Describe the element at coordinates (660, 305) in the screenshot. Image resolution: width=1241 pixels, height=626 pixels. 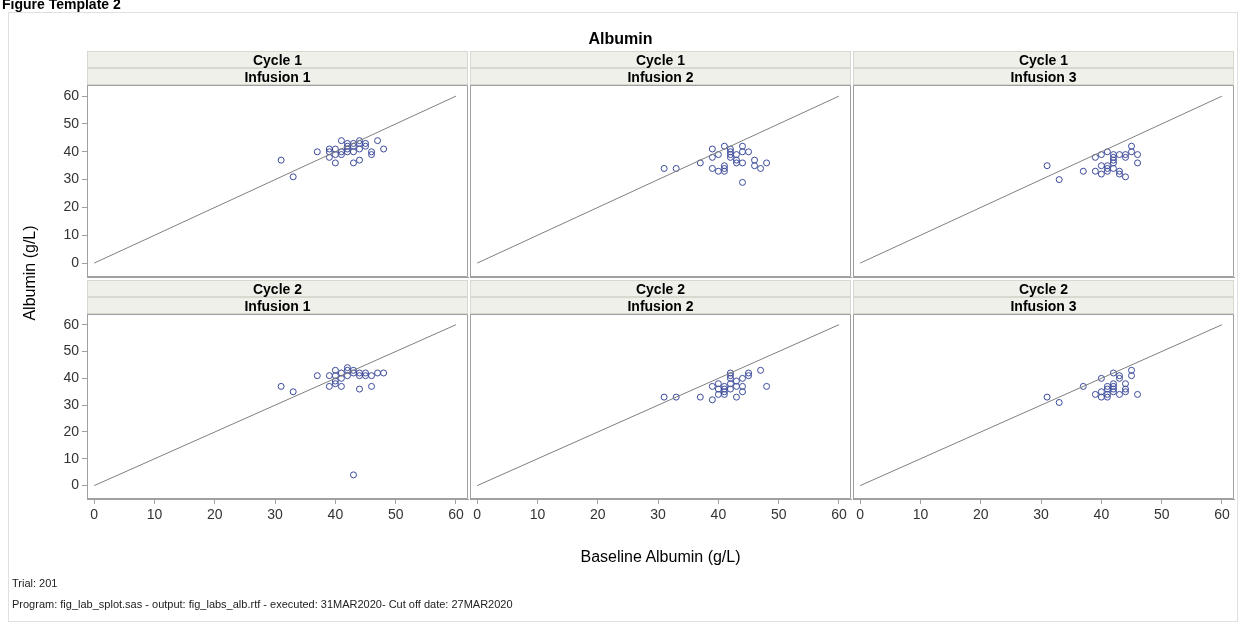
I see `chart-subtitle: Infusion 2` at that location.